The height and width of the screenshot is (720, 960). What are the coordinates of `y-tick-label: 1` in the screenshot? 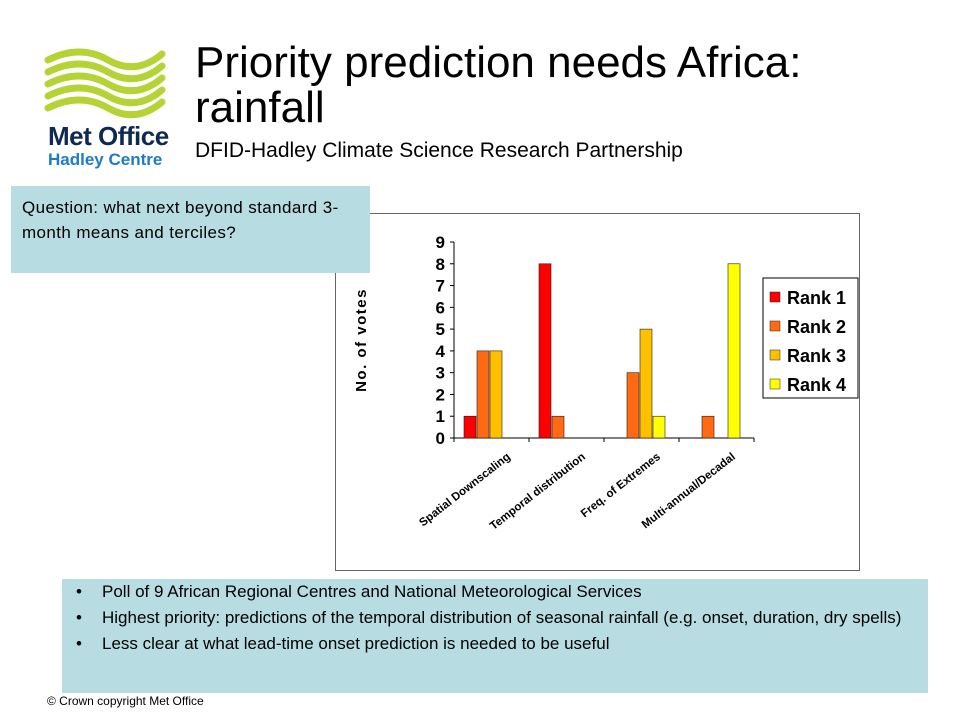 It's located at (440, 416).